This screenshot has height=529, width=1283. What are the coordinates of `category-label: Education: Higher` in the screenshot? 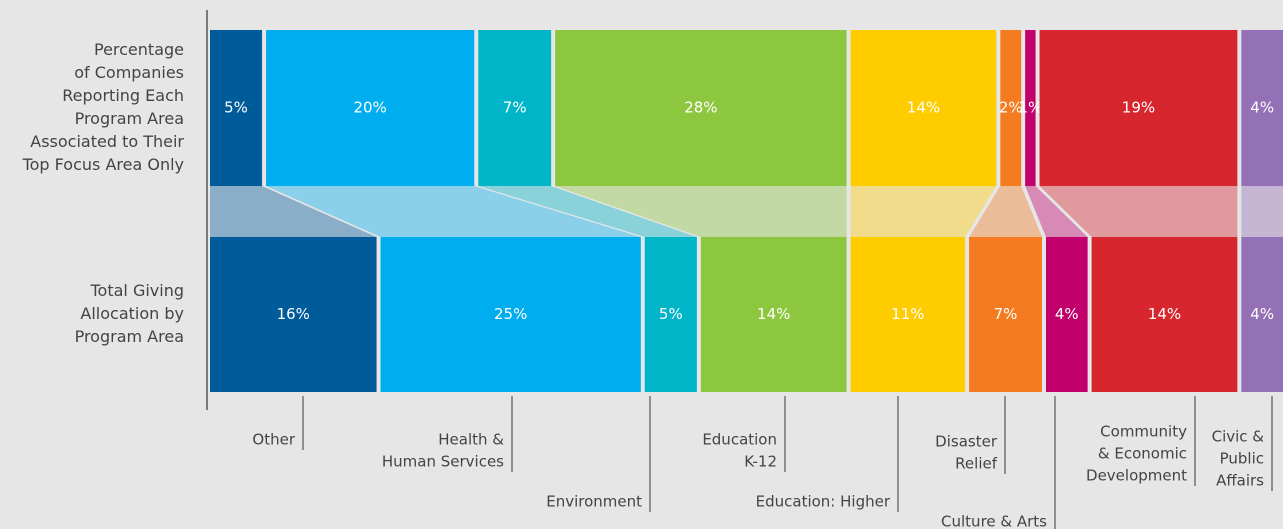 It's located at (823, 502).